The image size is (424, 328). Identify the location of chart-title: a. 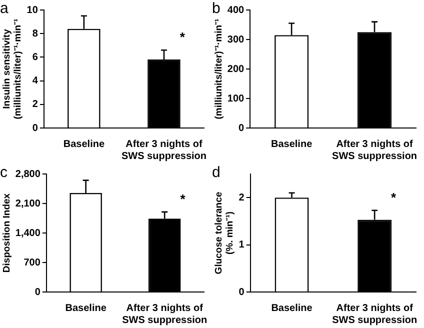
(4, 9).